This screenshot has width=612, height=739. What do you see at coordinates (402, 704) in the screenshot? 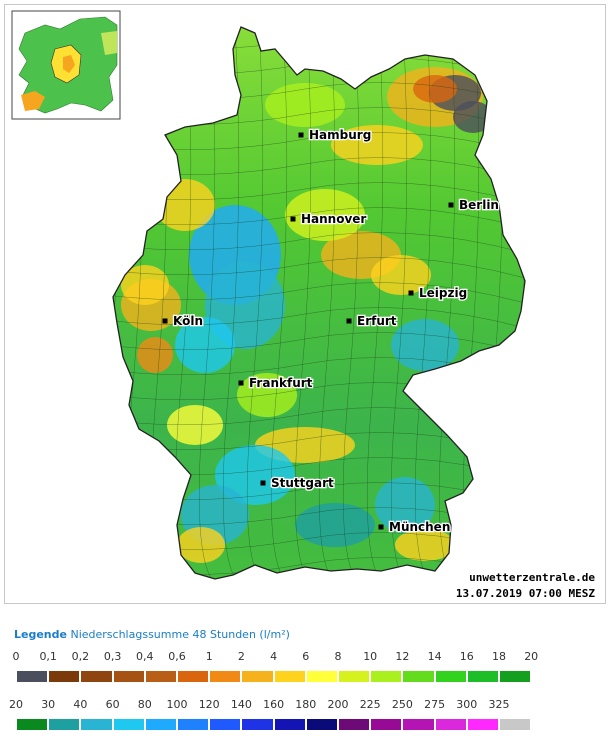
I see `legend-tick-label: 250` at bounding box center [402, 704].